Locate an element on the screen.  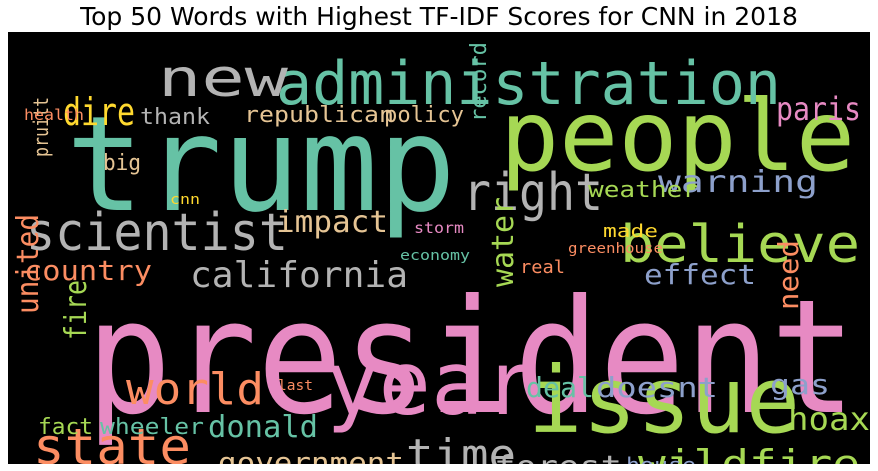
word-issue: issue is located at coordinates (664, 400).